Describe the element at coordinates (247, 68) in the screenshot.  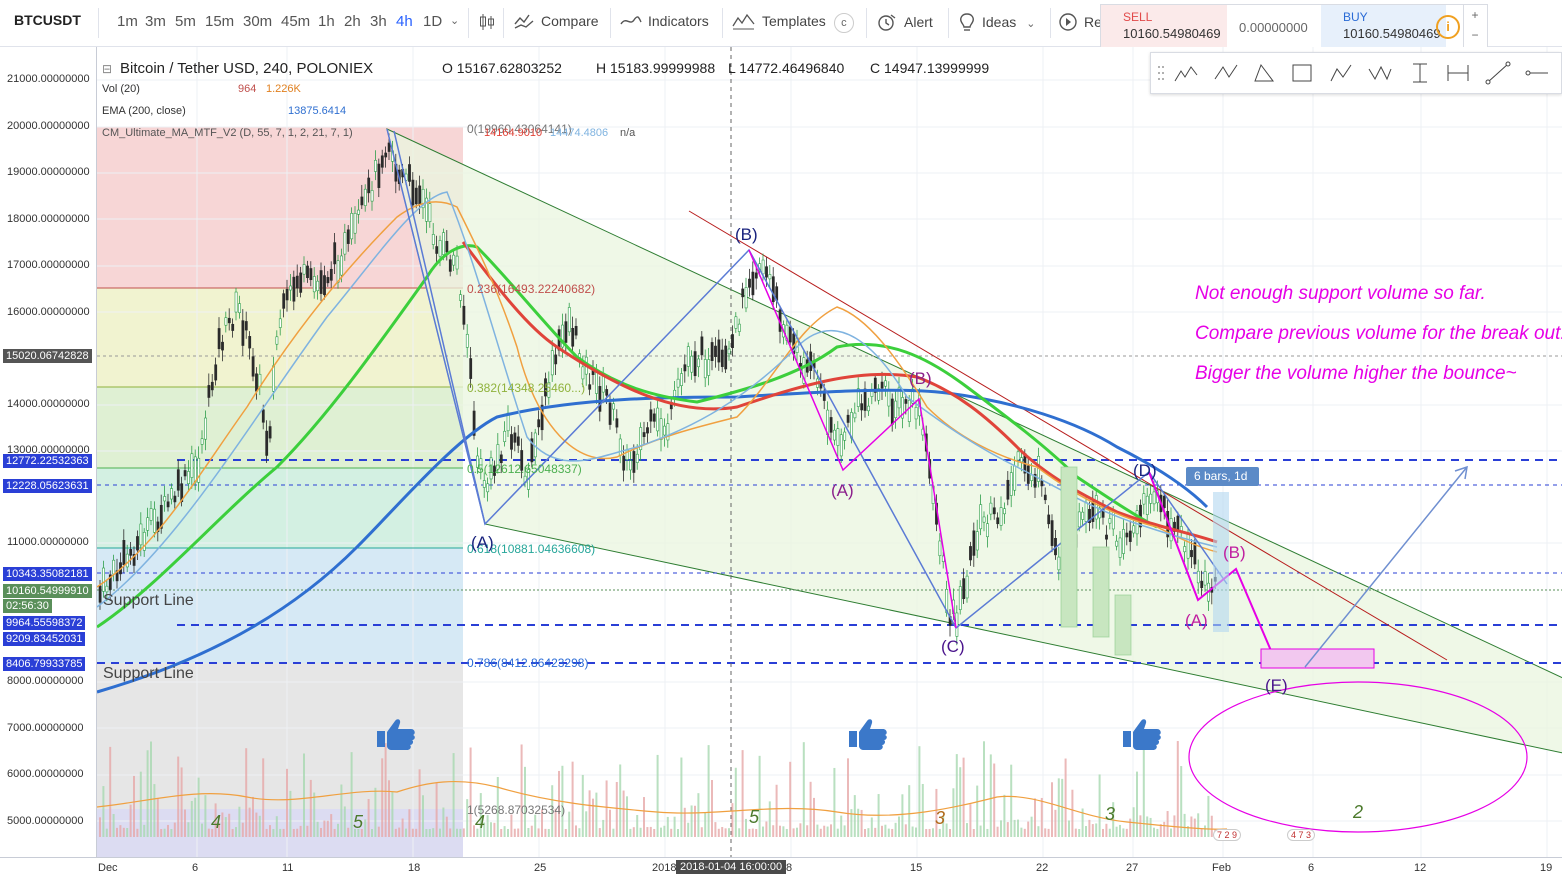
I see `series-title: Bitcoin / Tether USD, 240, POLONIEX` at that location.